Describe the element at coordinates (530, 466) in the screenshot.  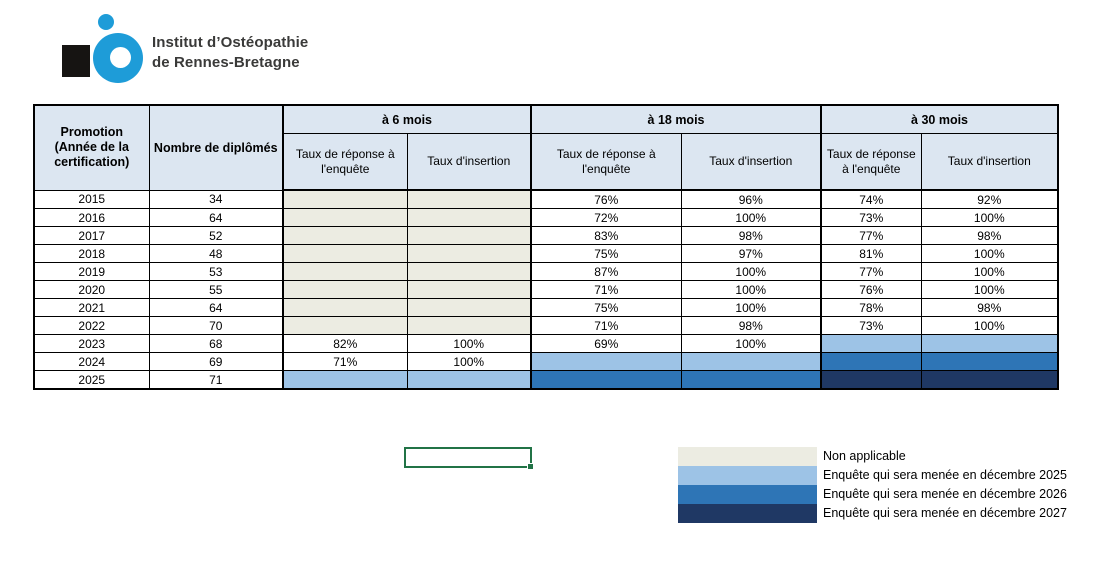
I see `selection-fill-handle` at that location.